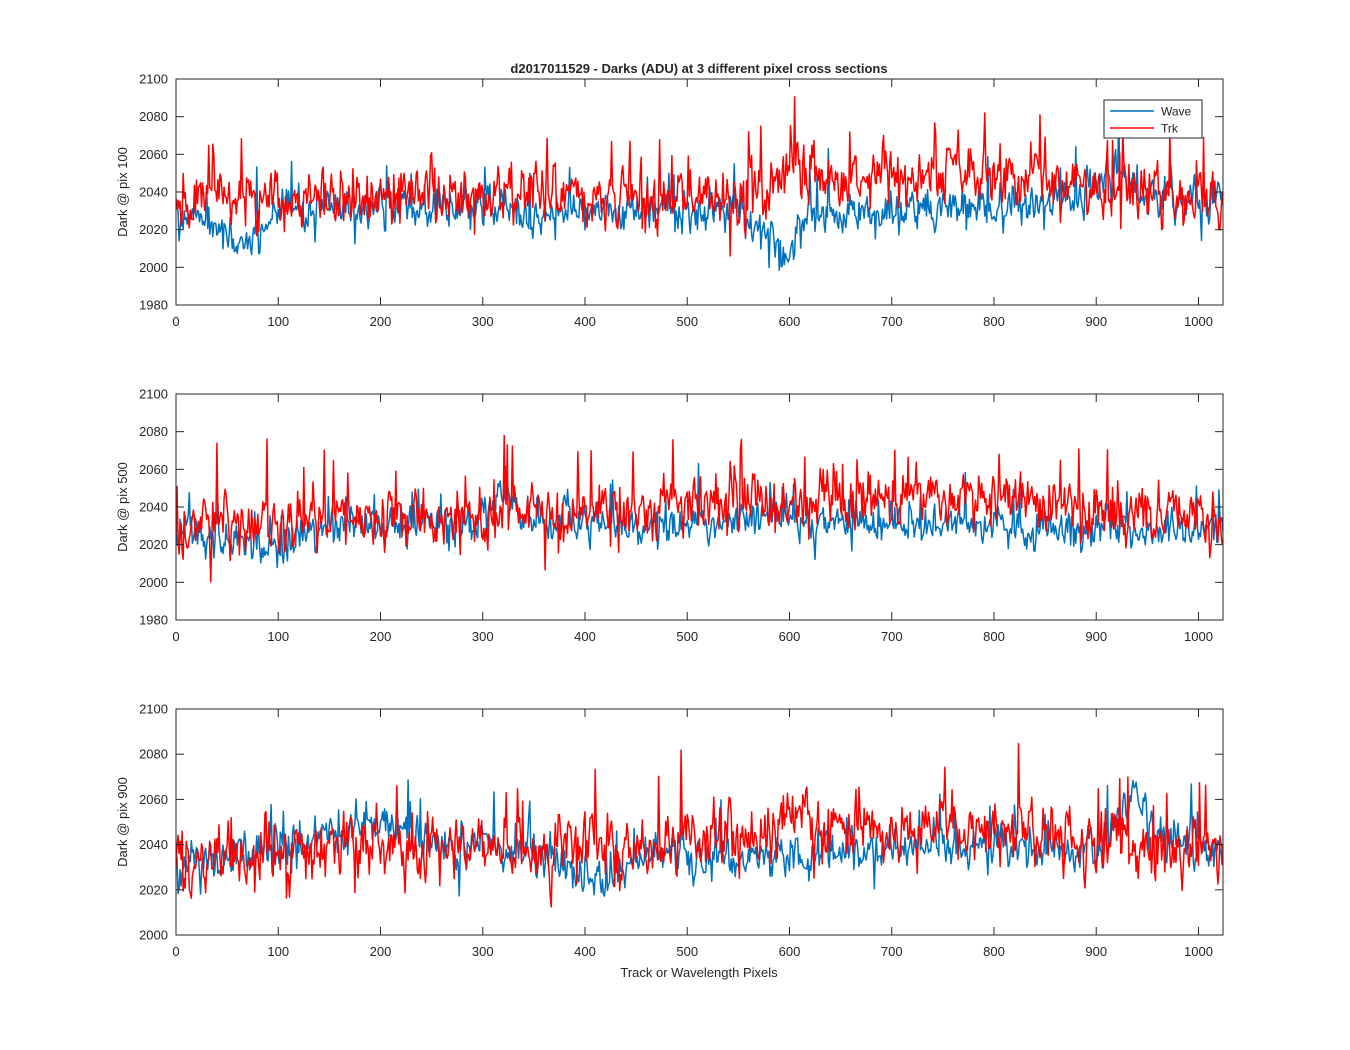 The width and height of the screenshot is (1350, 1050). Describe the element at coordinates (122, 192) in the screenshot. I see `y-axis-label: Dark @ pix 100` at that location.